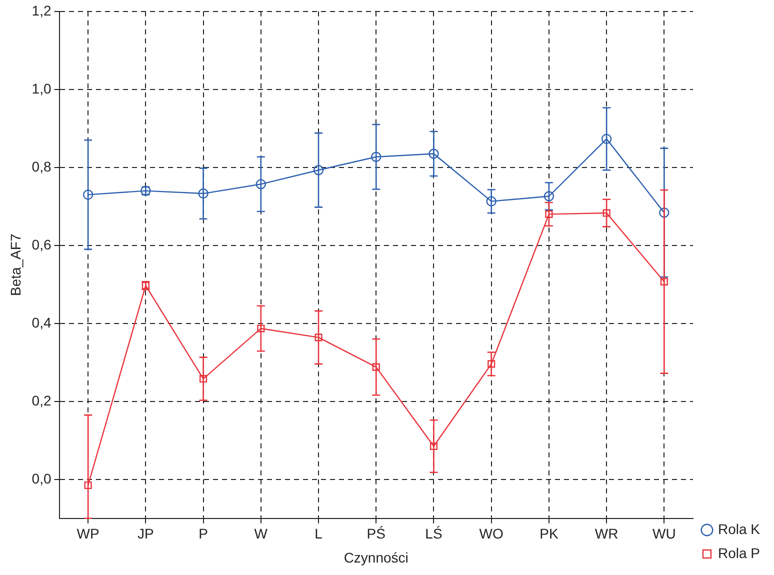  Describe the element at coordinates (739, 528) in the screenshot. I see `legend-label: Rola K` at that location.